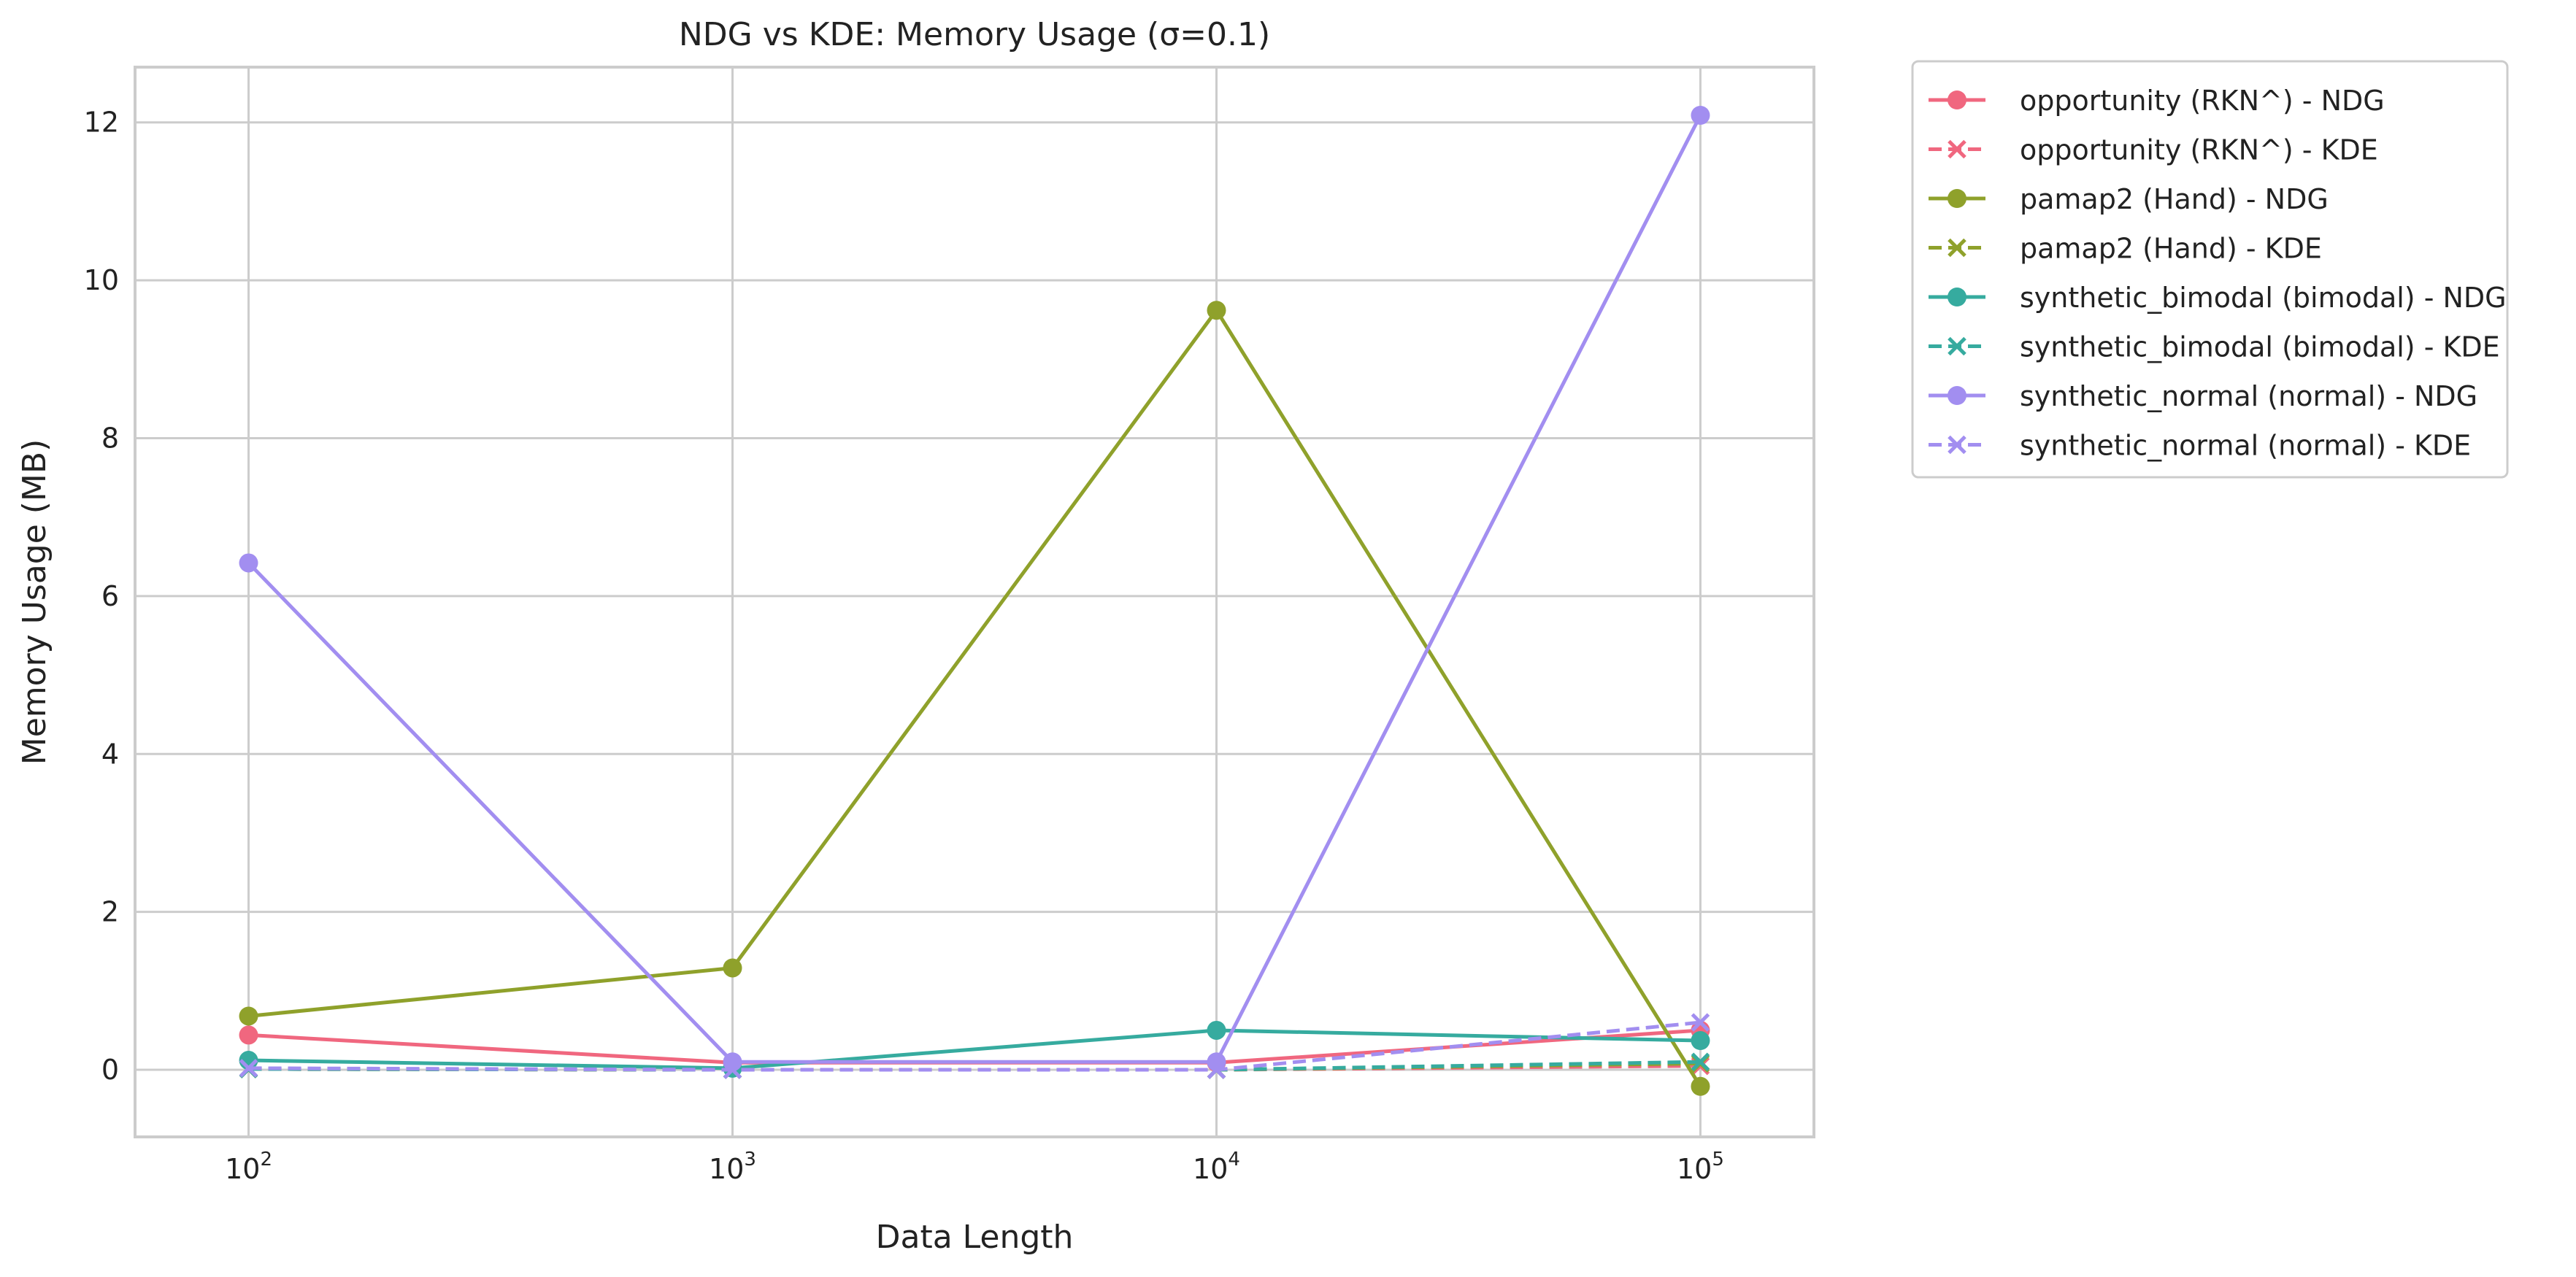 This screenshot has width=2576, height=1277. Describe the element at coordinates (110, 596) in the screenshot. I see `y-tick-label: 6` at that location.